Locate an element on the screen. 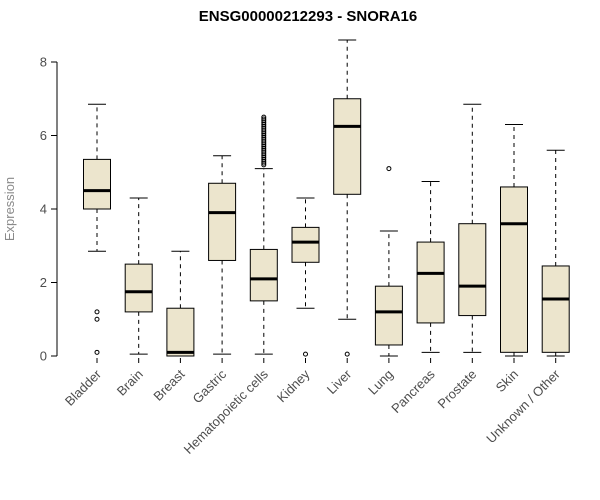  boxplot-group: Bladder is located at coordinates (86, 256).